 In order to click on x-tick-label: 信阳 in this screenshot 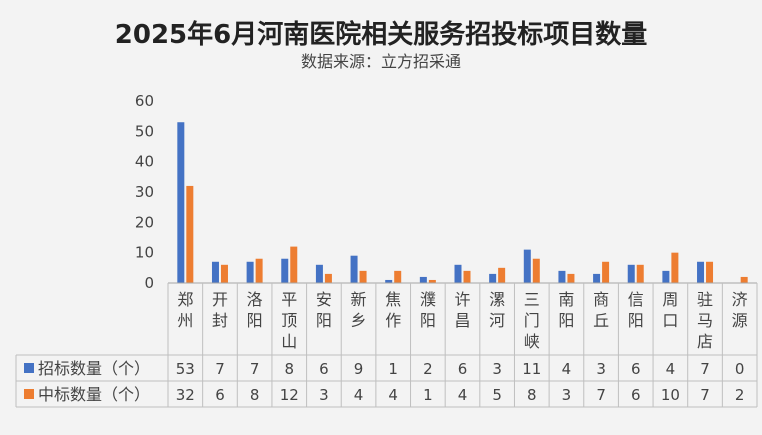, I will do `click(636, 310)`.